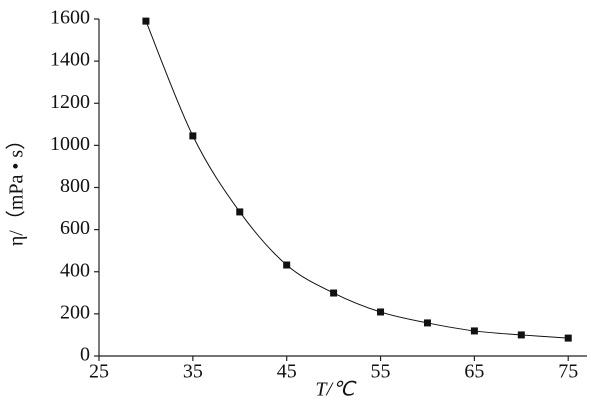 Image resolution: width=591 pixels, height=409 pixels. I want to click on x-tick-label: 65, so click(474, 372).